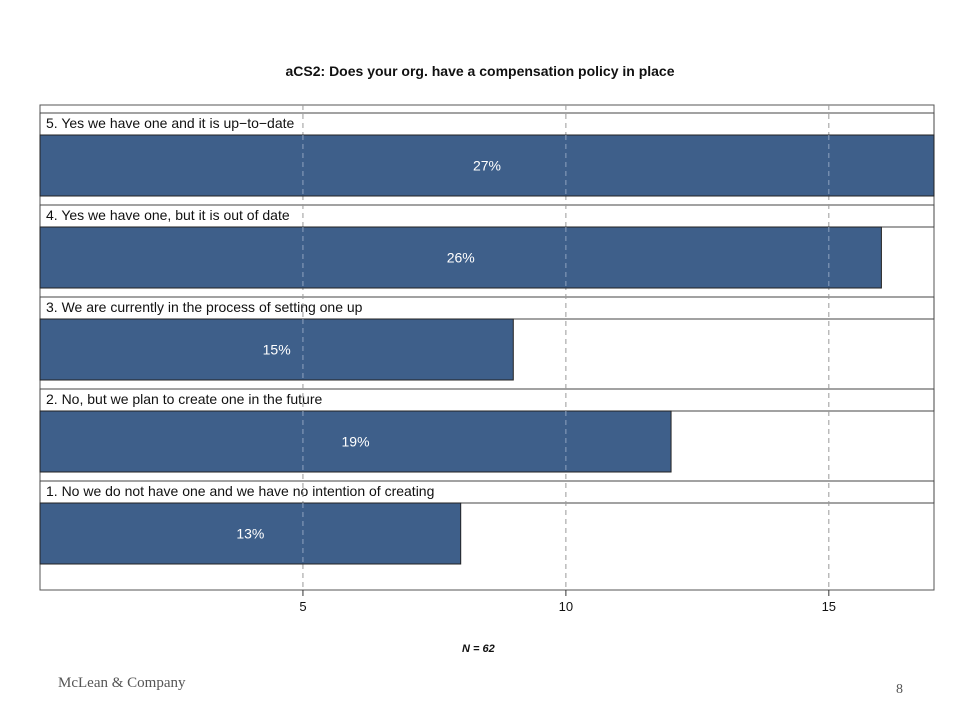 This screenshot has width=960, height=720. What do you see at coordinates (478, 649) in the screenshot?
I see `sample-size-note: N = 62` at bounding box center [478, 649].